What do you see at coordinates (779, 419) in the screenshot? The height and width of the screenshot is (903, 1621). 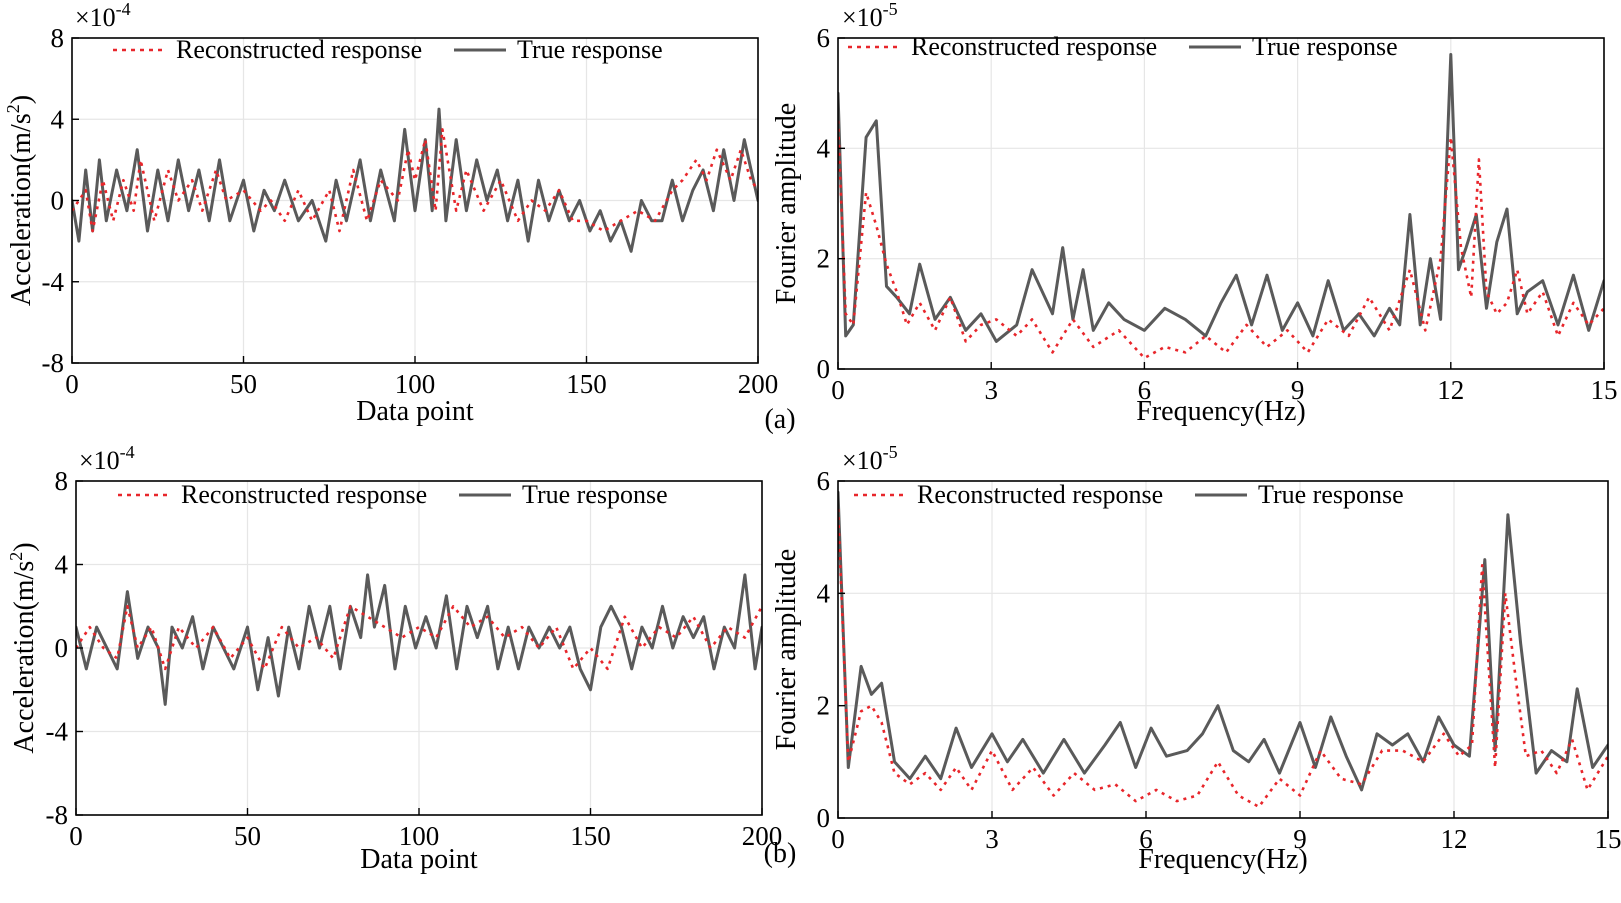 I see `panel-label-a: (a)` at bounding box center [779, 419].